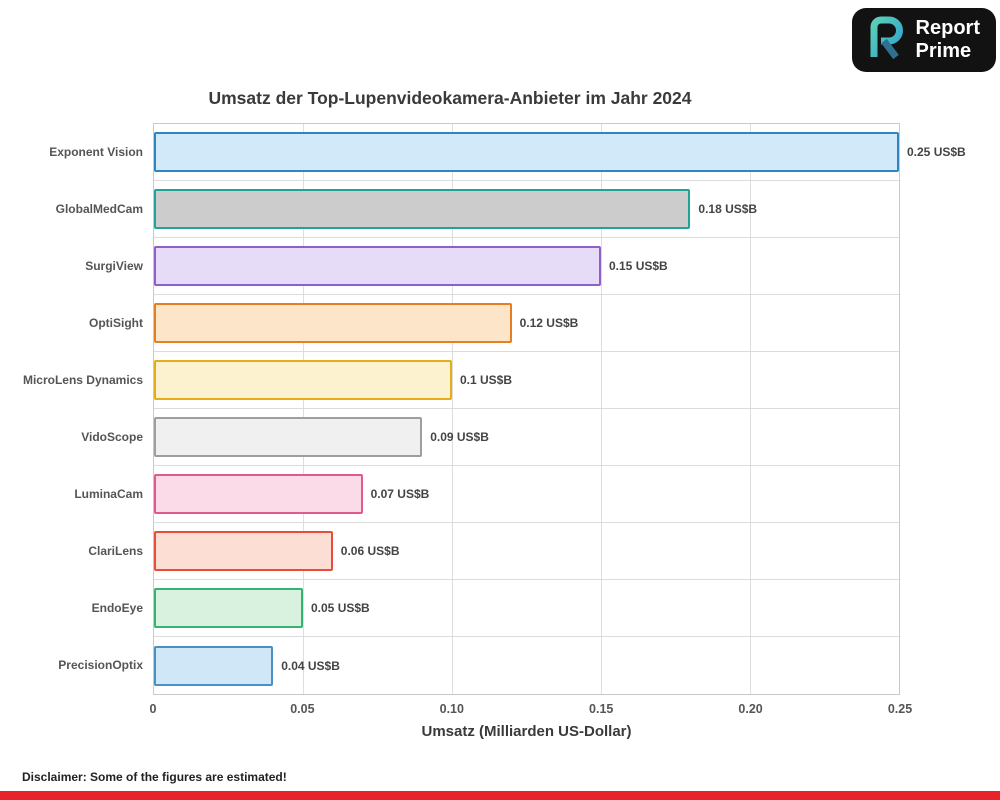 This screenshot has height=800, width=1000. I want to click on bar-value-label: 0.04 US$B, so click(310, 665).